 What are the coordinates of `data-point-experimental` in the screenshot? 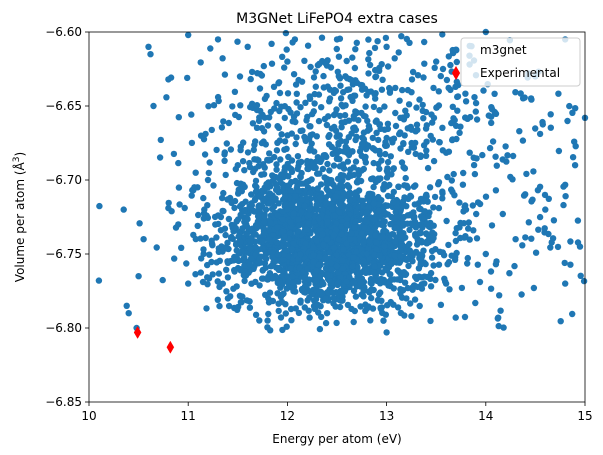 It's located at (170, 347).